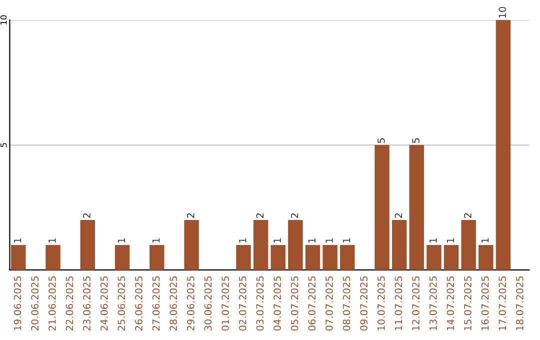 The height and width of the screenshot is (340, 540). I want to click on x-tick-label: 16.07.2025, so click(485, 303).